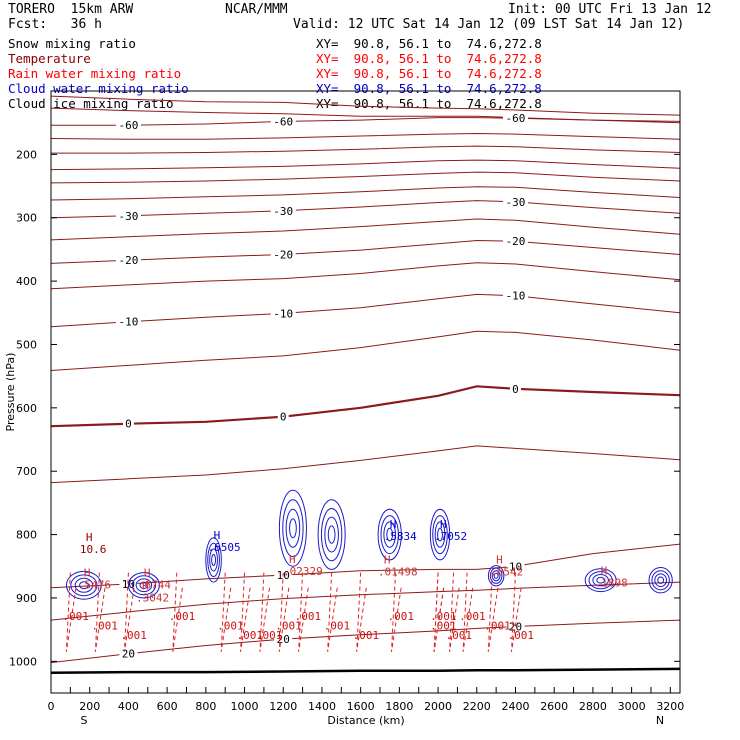  What do you see at coordinates (283, 211) in the screenshot?
I see `isotherm-label-8-1: -30` at bounding box center [283, 211].